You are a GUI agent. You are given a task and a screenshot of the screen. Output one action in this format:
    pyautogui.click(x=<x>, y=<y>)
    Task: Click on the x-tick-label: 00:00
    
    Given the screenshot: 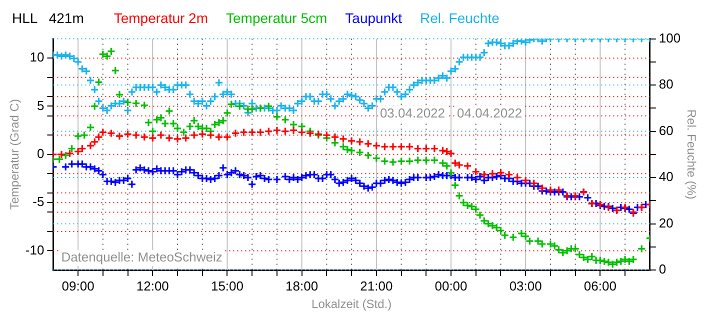 What is the action you would take?
    pyautogui.click(x=451, y=286)
    